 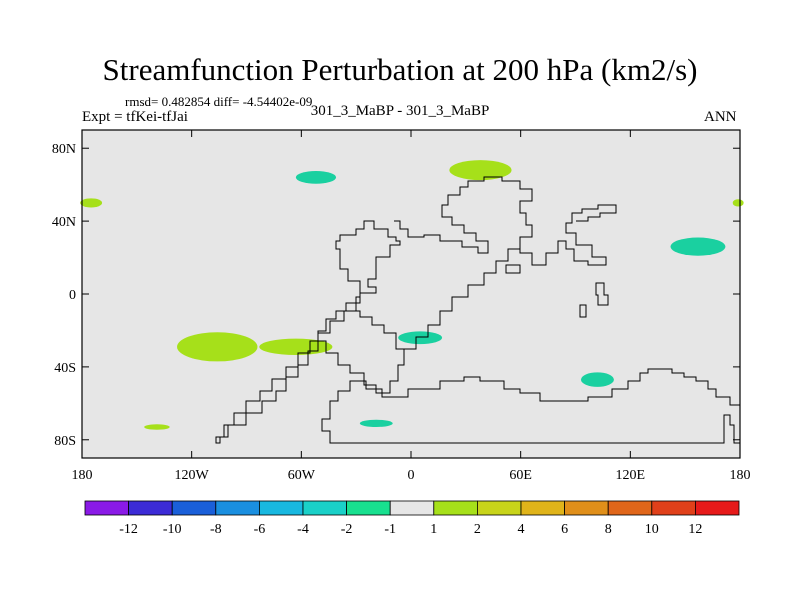 What do you see at coordinates (608, 529) in the screenshot?
I see `colorbar-label: 8` at bounding box center [608, 529].